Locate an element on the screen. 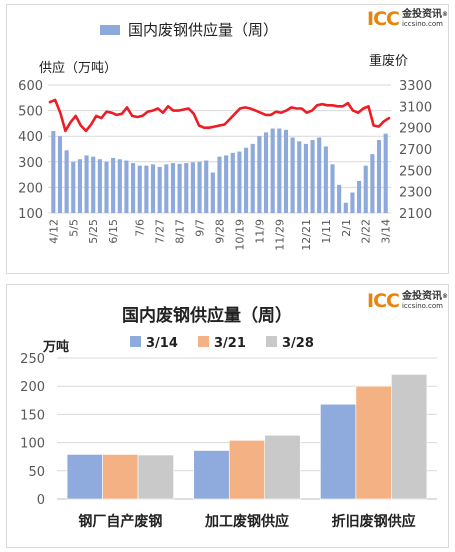  x-tick-label: 9/7 is located at coordinates (200, 228).